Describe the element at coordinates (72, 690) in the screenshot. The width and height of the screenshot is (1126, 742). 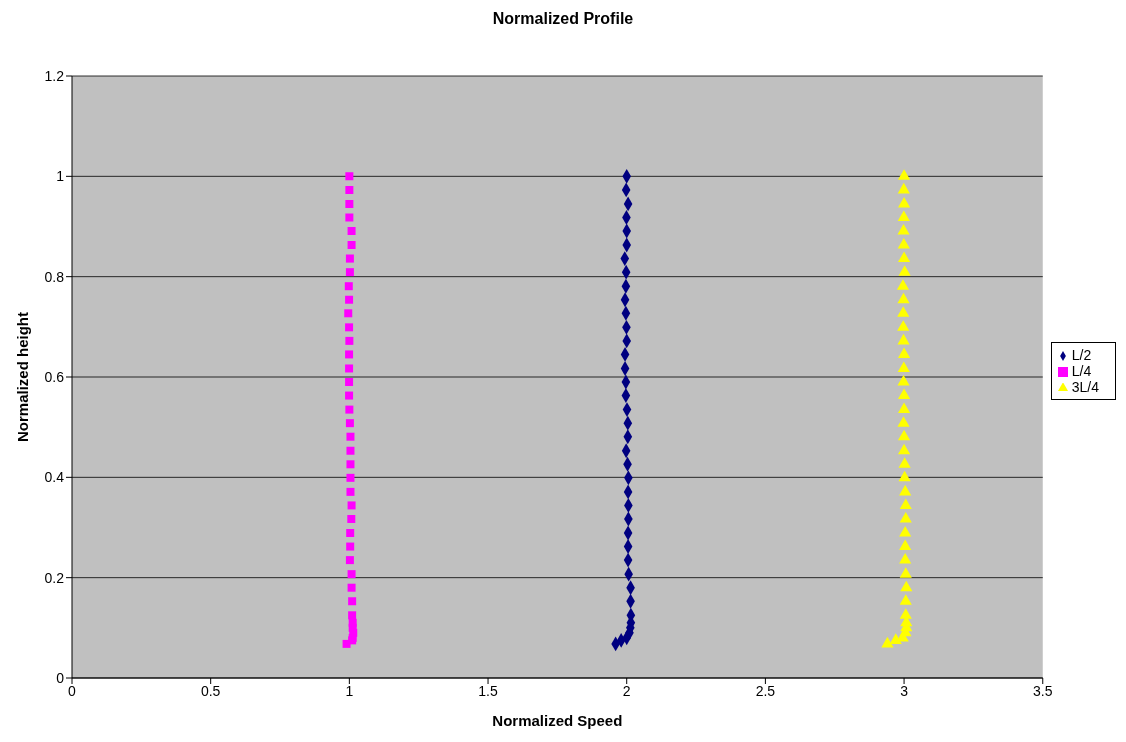
I see `x-tick-label: 0` at that location.